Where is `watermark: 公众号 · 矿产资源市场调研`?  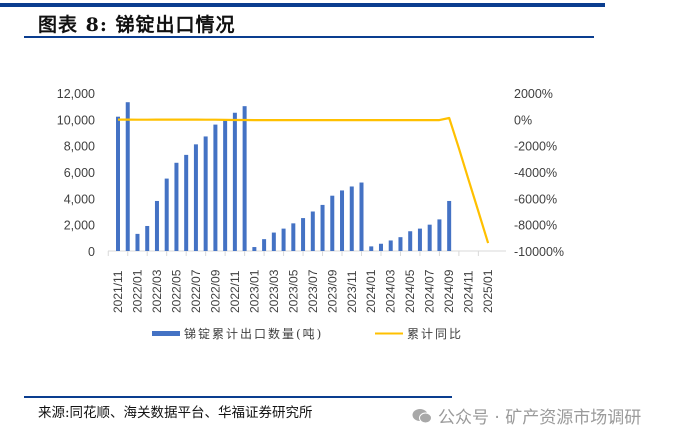
watermark: 公众号 · 矿产资源市场调研 is located at coordinates (526, 415).